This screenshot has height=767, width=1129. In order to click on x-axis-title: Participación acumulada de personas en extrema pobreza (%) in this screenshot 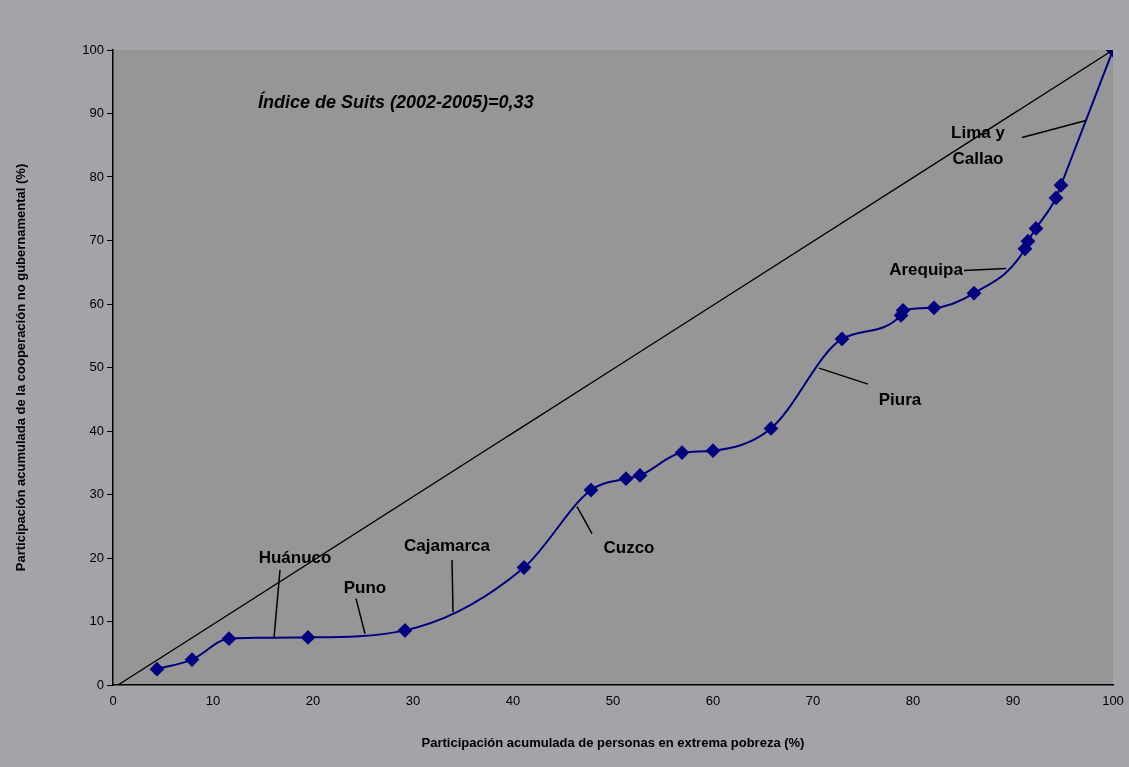, I will do `click(613, 742)`.